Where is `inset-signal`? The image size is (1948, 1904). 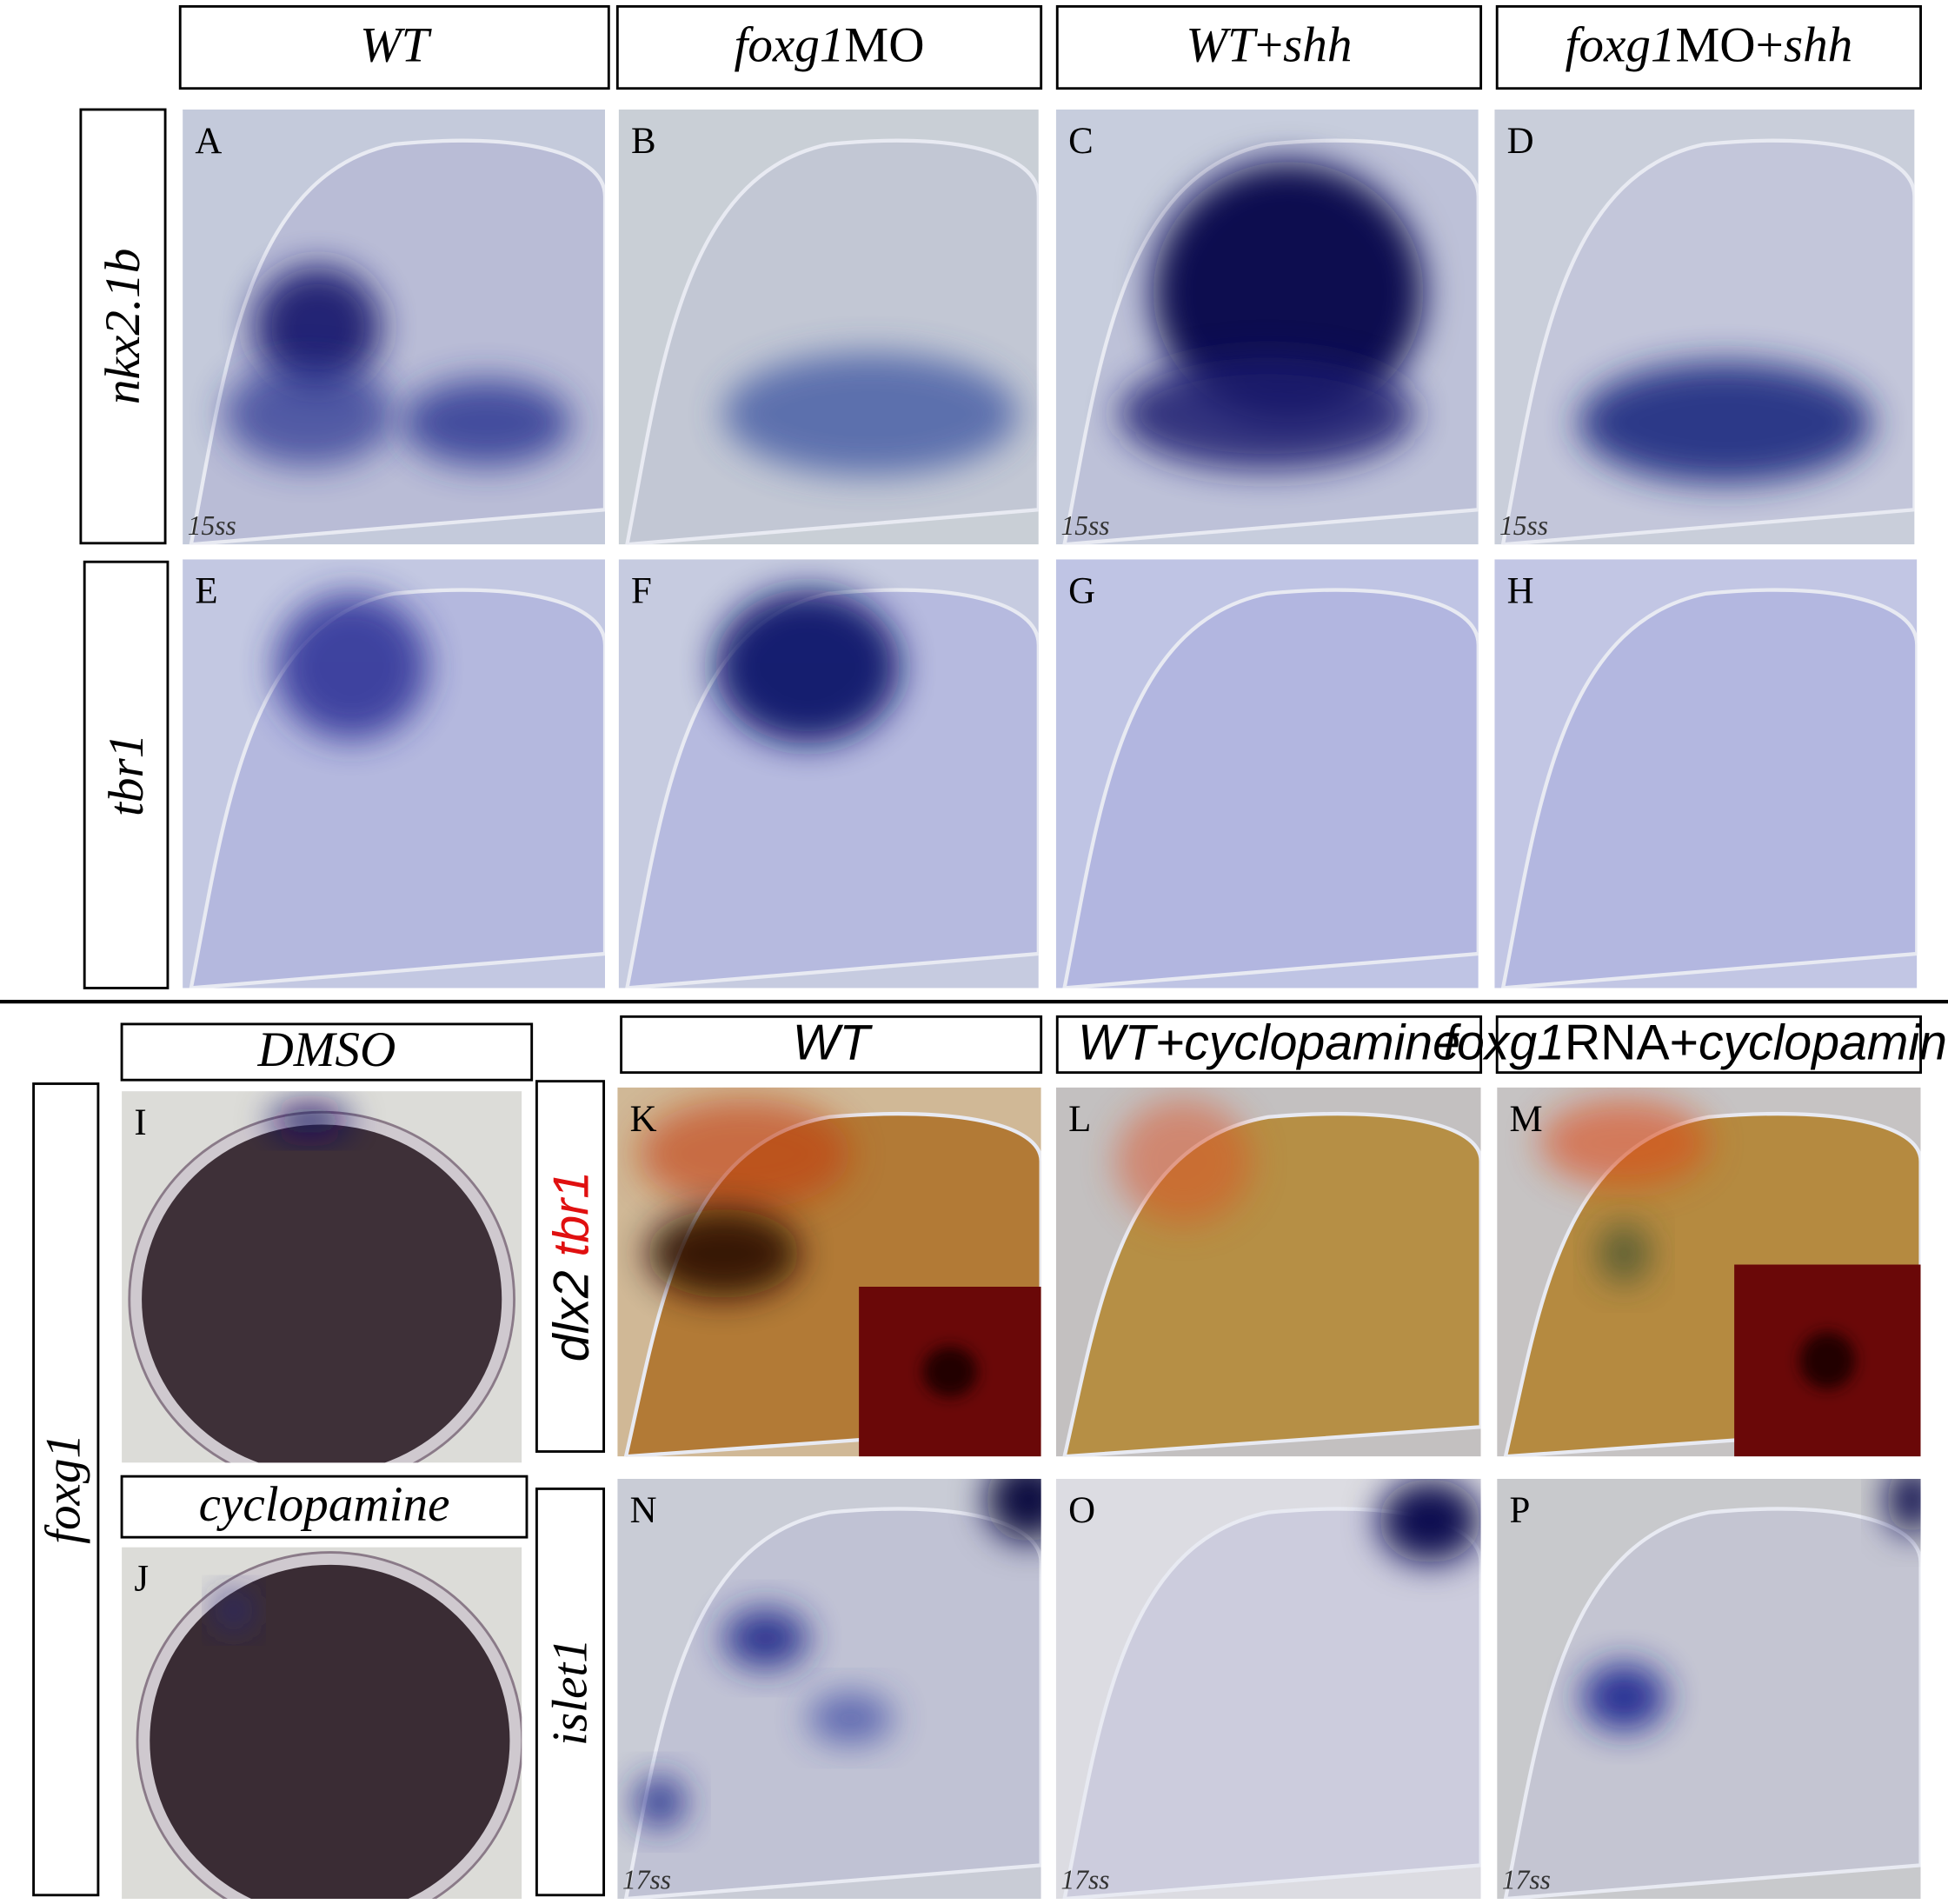
inset-signal is located at coordinates (1827, 1360).